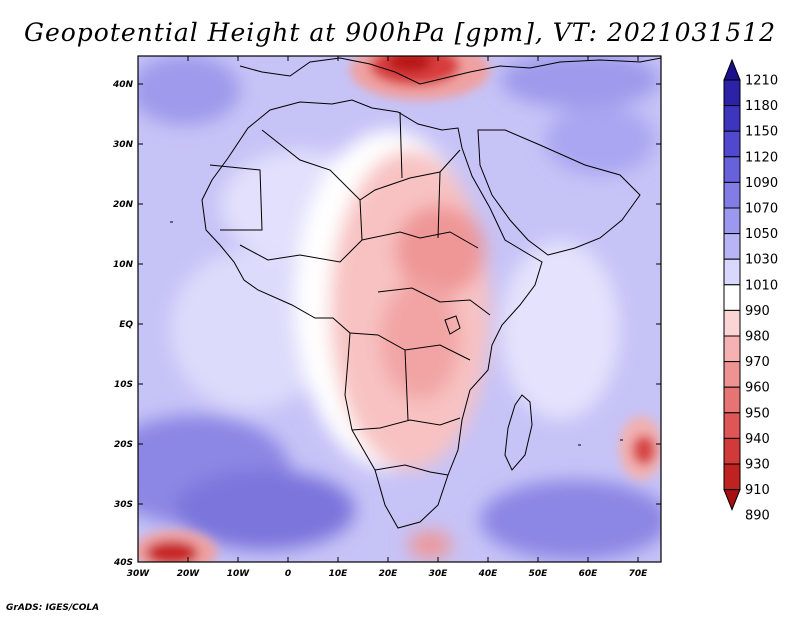 Image resolution: width=800 pixels, height=618 pixels. What do you see at coordinates (301, 231) in the screenshot?
I see `border-b` at bounding box center [301, 231].